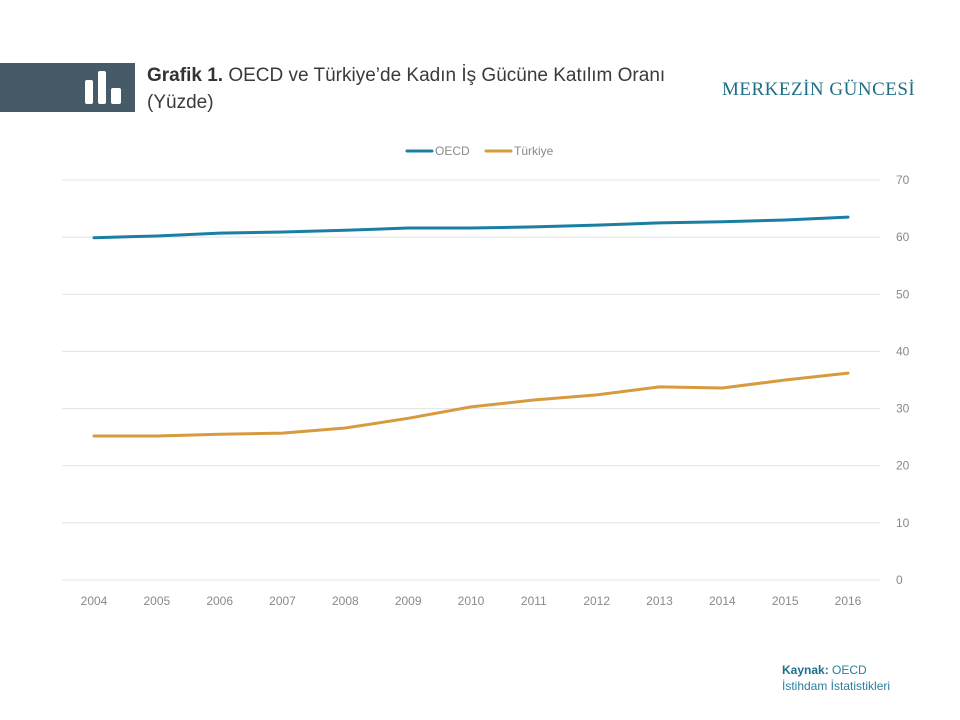  What do you see at coordinates (156, 601) in the screenshot?
I see `x-tick-label: 2005` at bounding box center [156, 601].